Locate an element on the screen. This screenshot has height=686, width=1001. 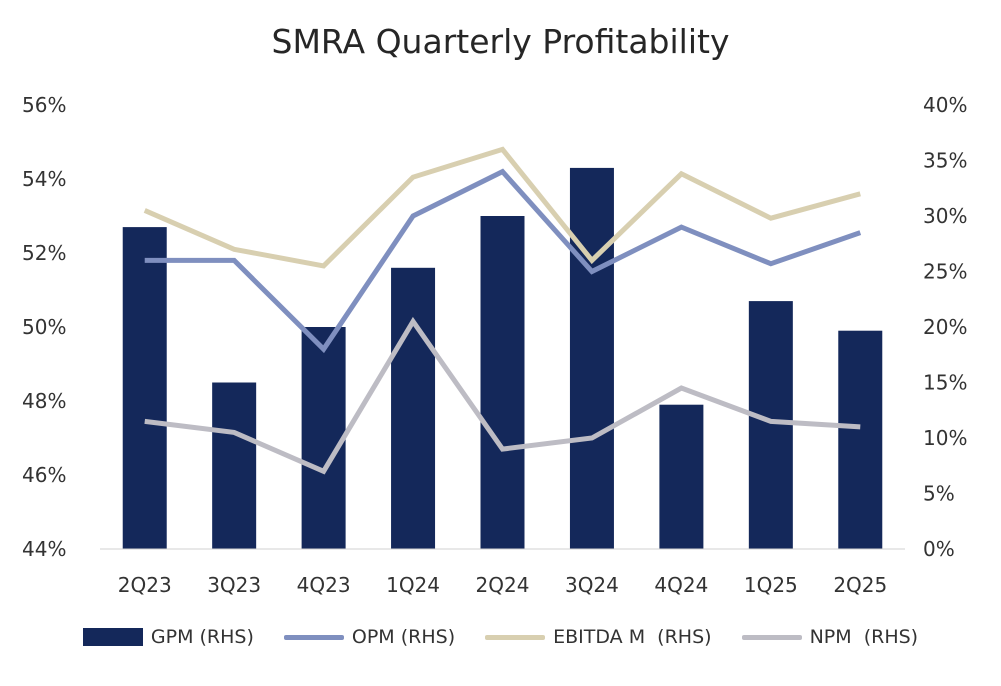
category-label: 2Q23 is located at coordinates (145, 585).